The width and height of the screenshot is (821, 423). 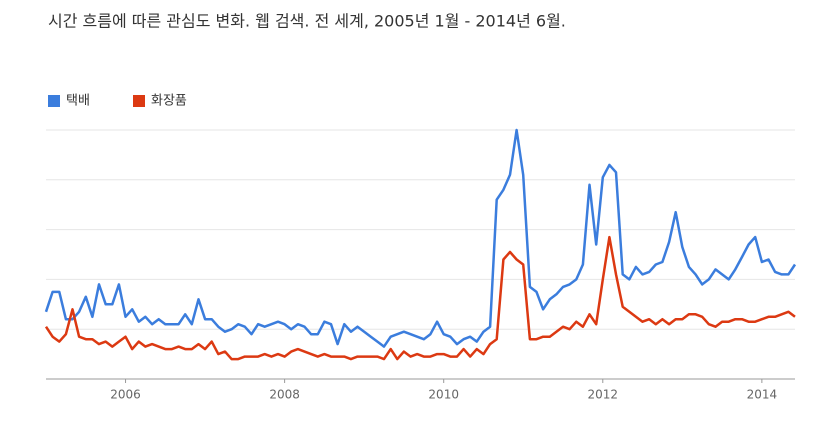 What do you see at coordinates (125, 395) in the screenshot?
I see `x-tick-label: 2006` at bounding box center [125, 395].